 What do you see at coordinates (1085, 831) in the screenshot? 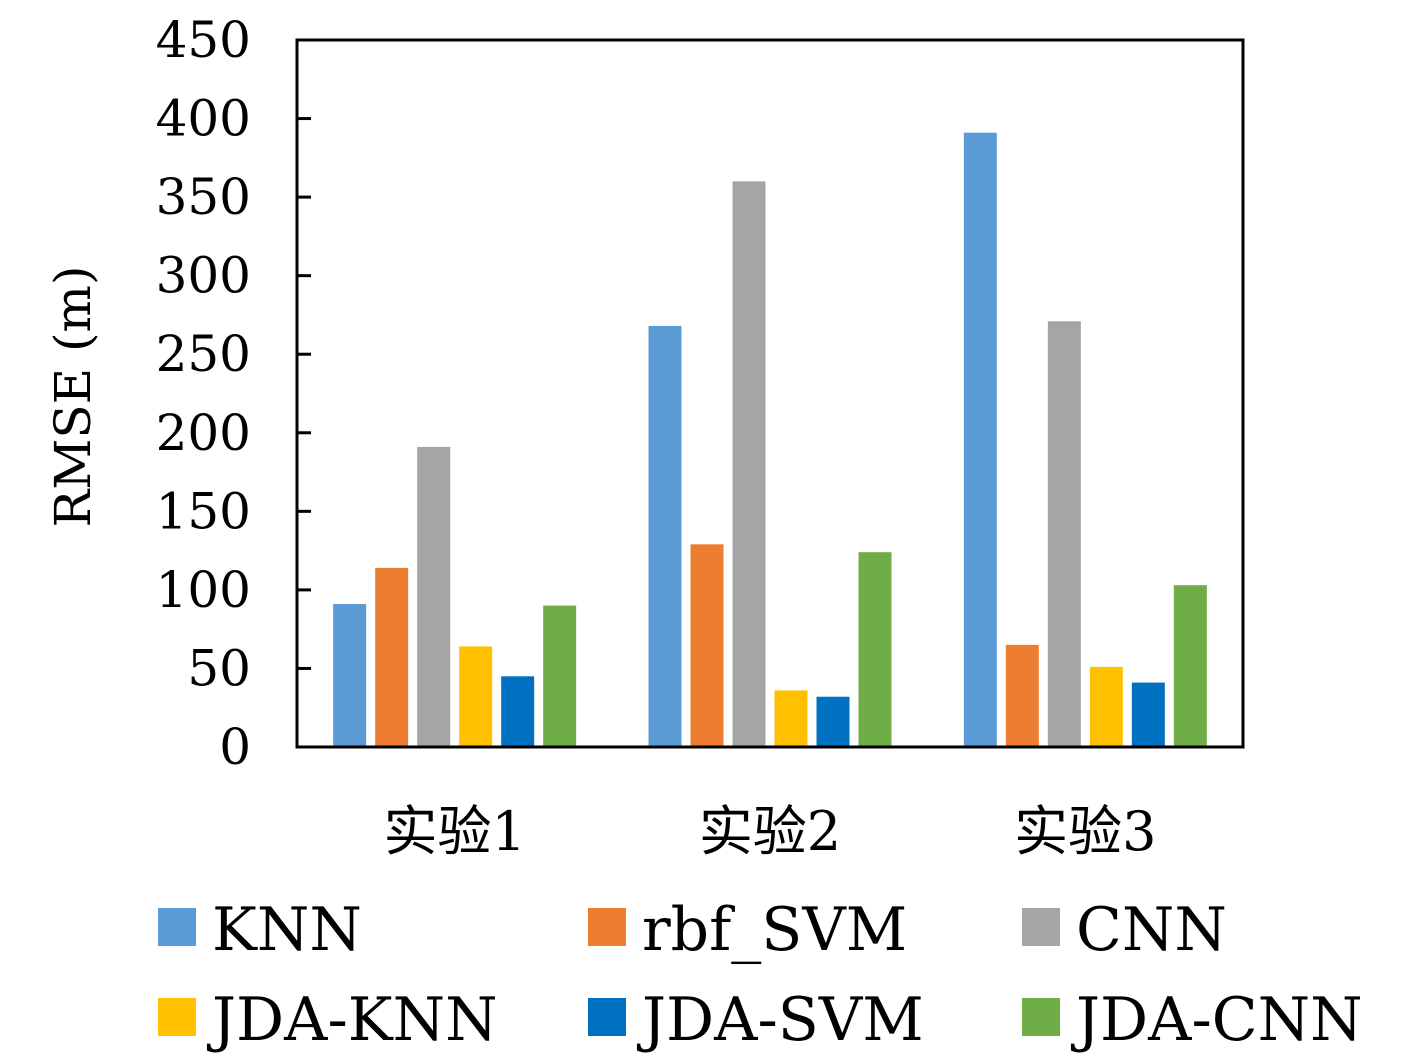
I see `x-category-label: 实验3` at bounding box center [1085, 831].